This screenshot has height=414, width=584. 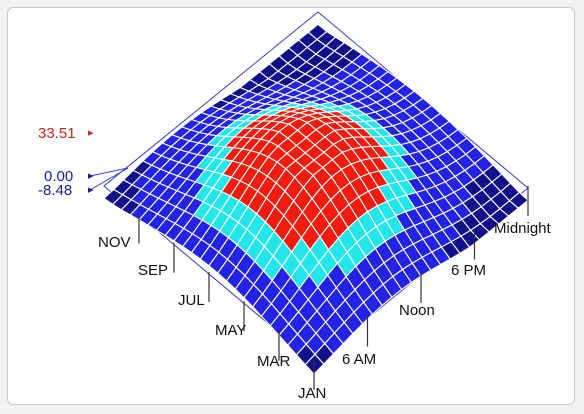 I want to click on x-tick-label-sep: SEP, so click(x=153, y=270).